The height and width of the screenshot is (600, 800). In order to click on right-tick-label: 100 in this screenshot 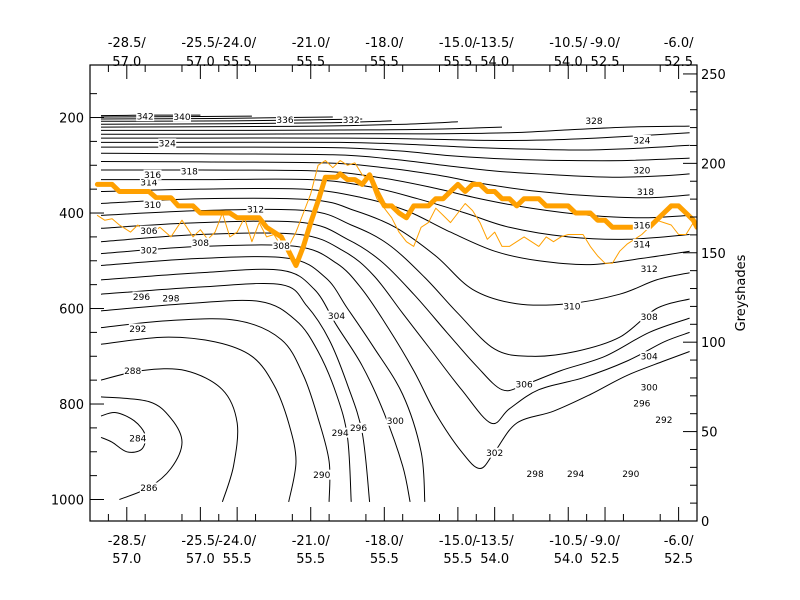, I will do `click(713, 343)`.